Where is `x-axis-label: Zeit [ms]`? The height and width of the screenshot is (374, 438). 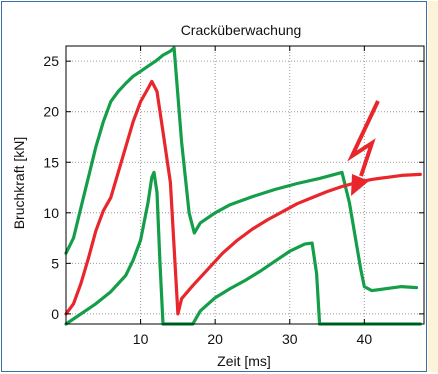 x-axis-label: Zeit [ms] is located at coordinates (244, 361).